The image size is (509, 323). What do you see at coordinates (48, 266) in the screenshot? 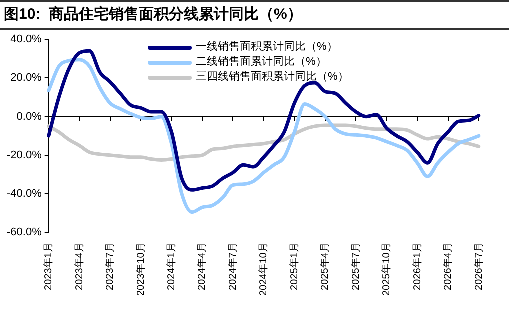
I see `x-tick-label: 2023年1月` at bounding box center [48, 266].